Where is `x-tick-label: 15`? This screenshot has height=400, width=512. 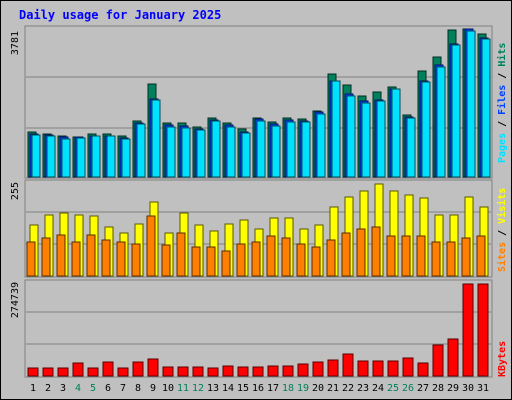 x-tick-label: 15 is located at coordinates (243, 388).